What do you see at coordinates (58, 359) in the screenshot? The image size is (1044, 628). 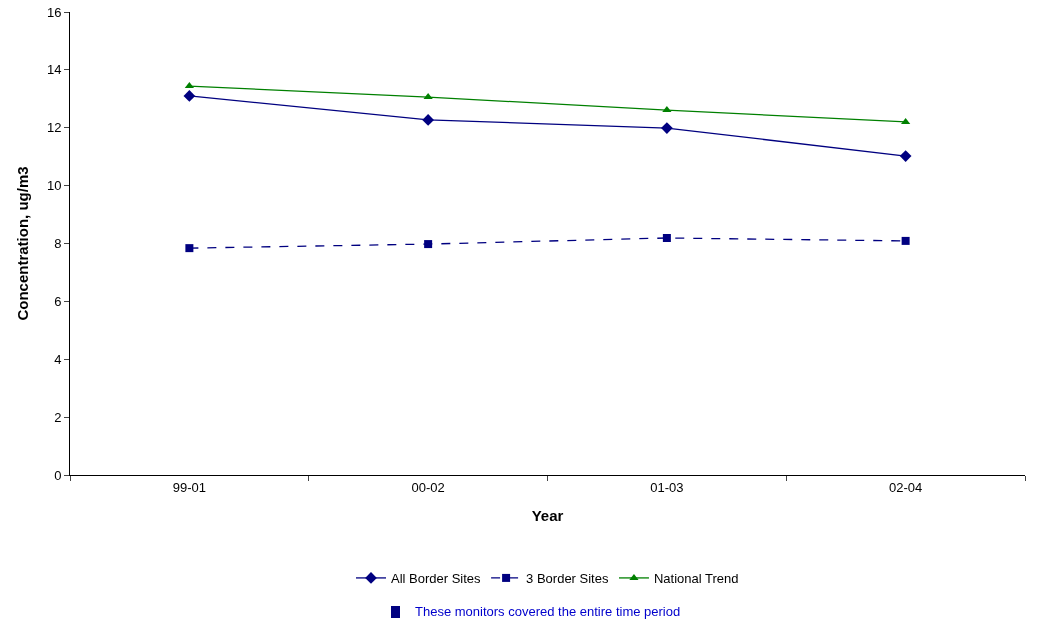 I see `y-tick-label: 4` at bounding box center [58, 359].